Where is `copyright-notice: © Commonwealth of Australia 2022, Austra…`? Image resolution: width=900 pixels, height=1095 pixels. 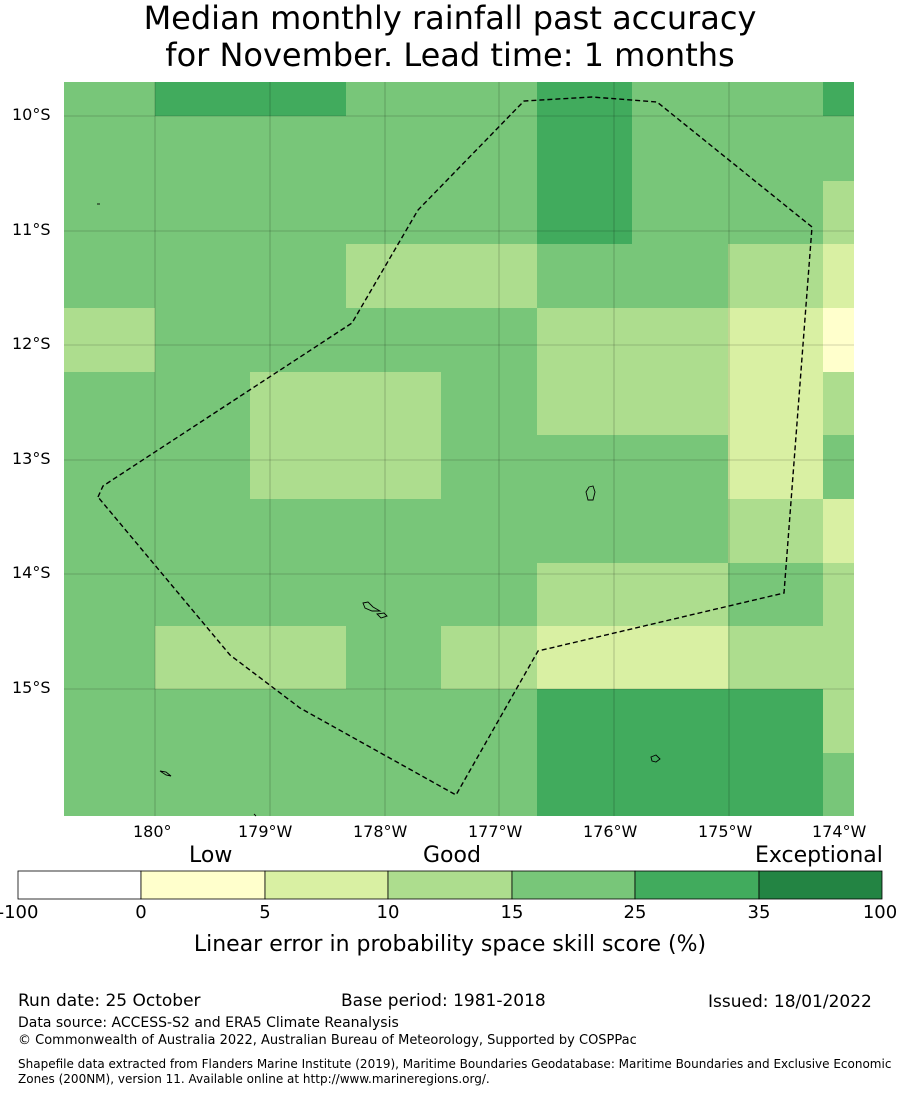
copyright-notice: © Commonwealth of Australia 2022, Austra… is located at coordinates (327, 1040).